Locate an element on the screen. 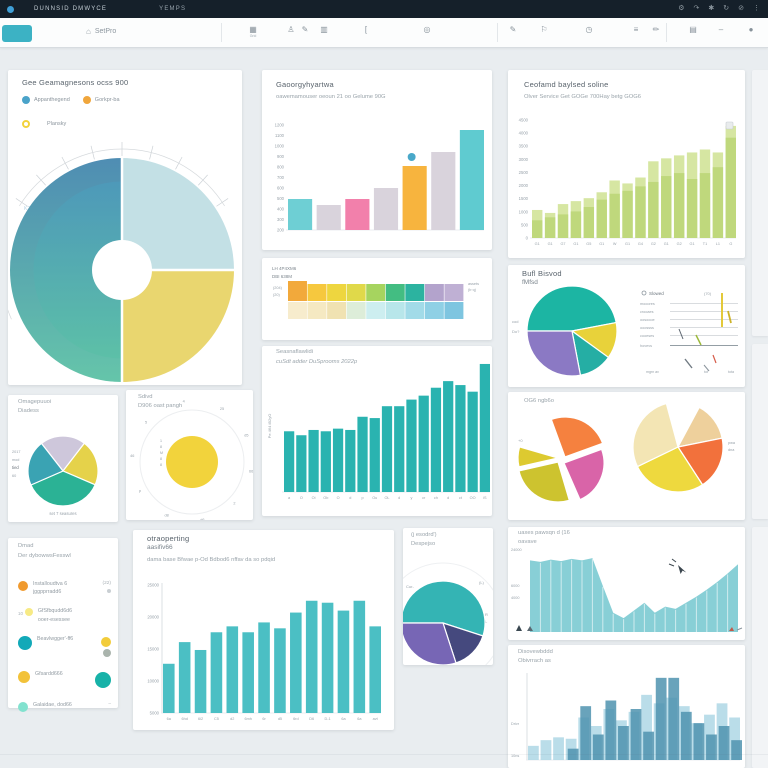 Image resolution: width=768 pixels, height=768 pixels. legend-item: Appanthegend is located at coordinates (46, 100).